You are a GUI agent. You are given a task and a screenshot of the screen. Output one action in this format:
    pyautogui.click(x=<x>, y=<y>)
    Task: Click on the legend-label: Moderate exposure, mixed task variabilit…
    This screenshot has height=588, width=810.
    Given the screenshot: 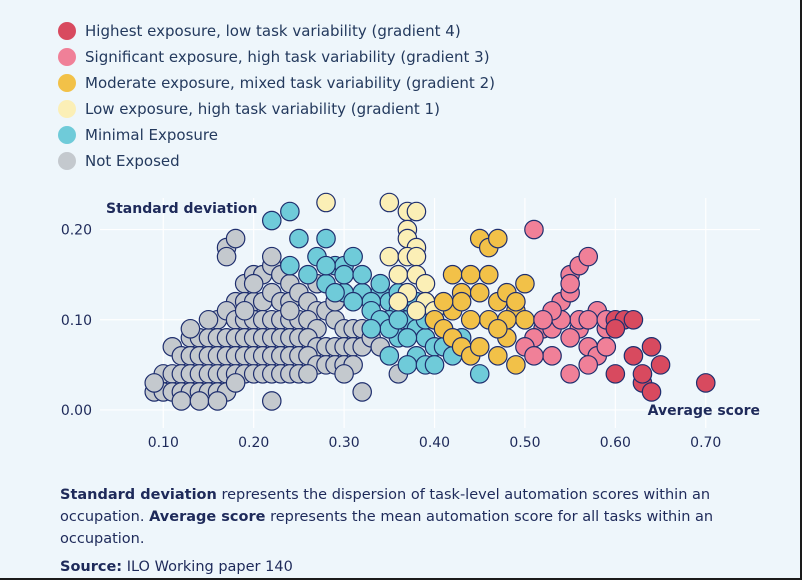 What is the action you would take?
    pyautogui.click(x=290, y=83)
    